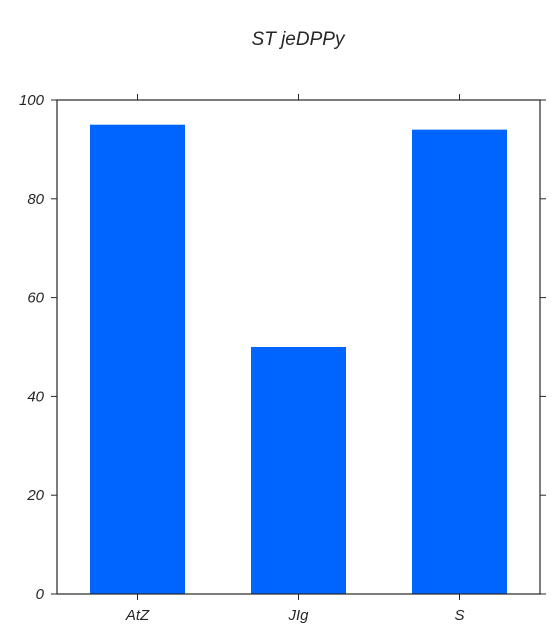 This screenshot has height=640, width=560. I want to click on y-tick-label: 100, so click(32, 100).